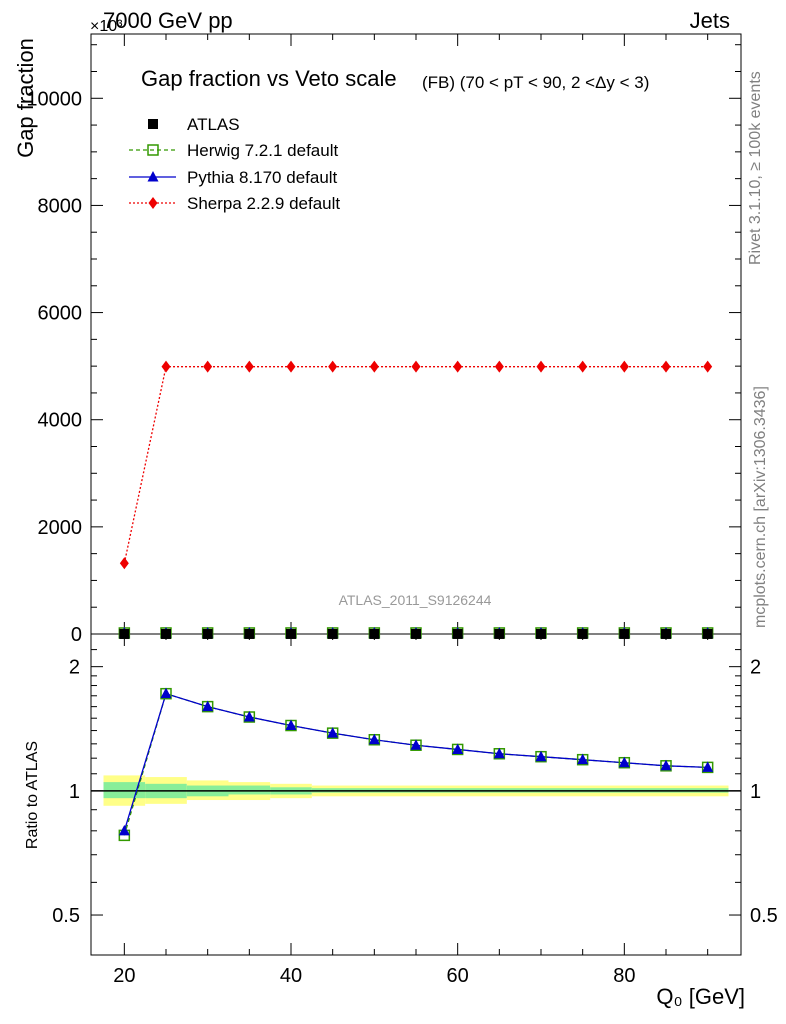 This screenshot has height=1024, width=786. I want to click on main-y-tick-label: 8000, so click(60, 206).